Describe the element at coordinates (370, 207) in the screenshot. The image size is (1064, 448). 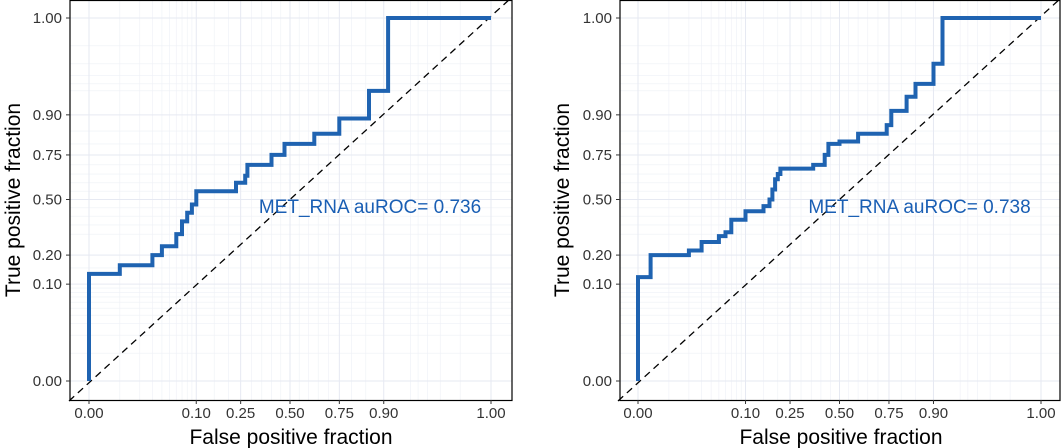
I see `auroc-annotation: MET_RNA auROC= 0.736` at that location.